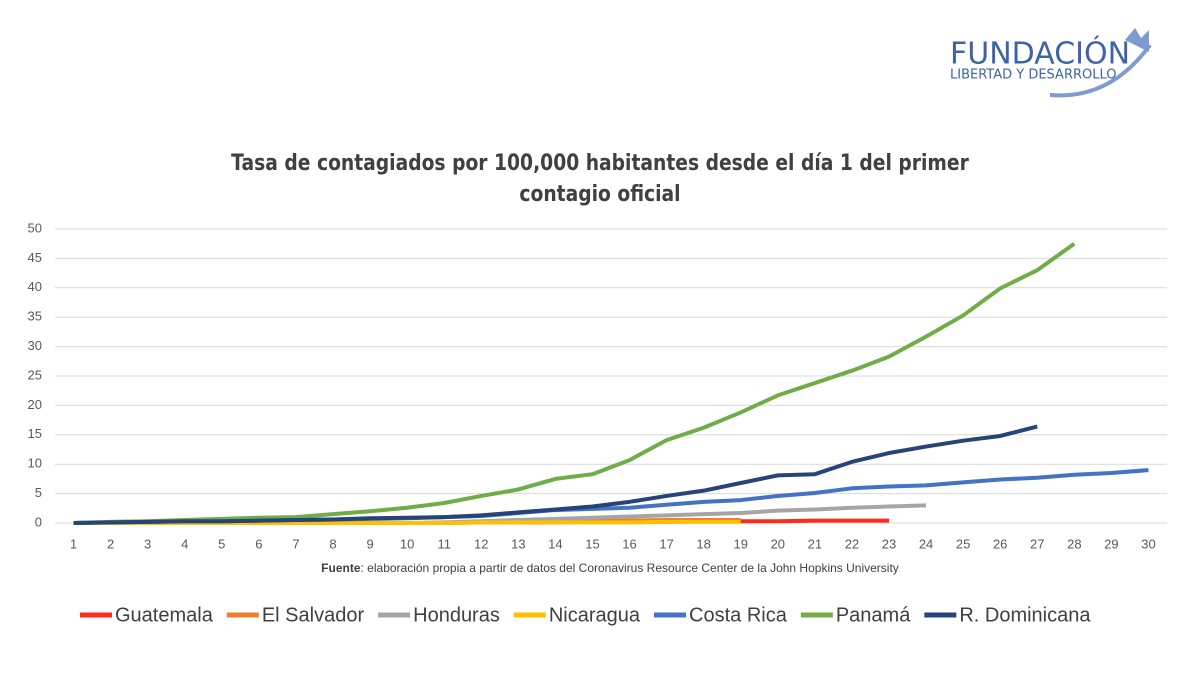 Image resolution: width=1200 pixels, height=675 pixels. Describe the element at coordinates (1025, 615) in the screenshot. I see `legend-label: R. Dominicana` at that location.